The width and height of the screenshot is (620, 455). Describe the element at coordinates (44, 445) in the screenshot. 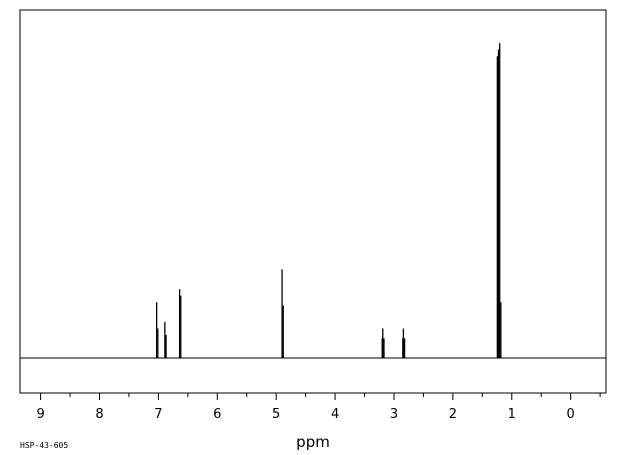

I see `footer-label: HSP-43-605` at that location.